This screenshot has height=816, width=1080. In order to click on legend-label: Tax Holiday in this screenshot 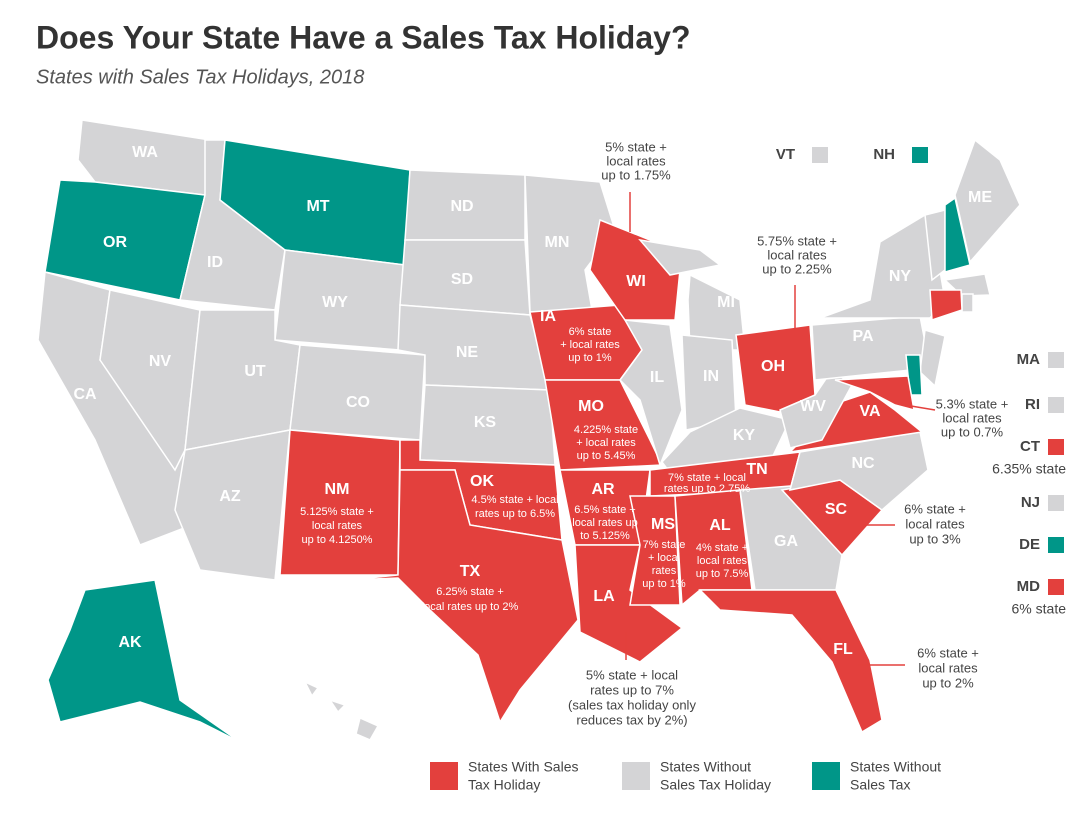, I will do `click(504, 785)`.